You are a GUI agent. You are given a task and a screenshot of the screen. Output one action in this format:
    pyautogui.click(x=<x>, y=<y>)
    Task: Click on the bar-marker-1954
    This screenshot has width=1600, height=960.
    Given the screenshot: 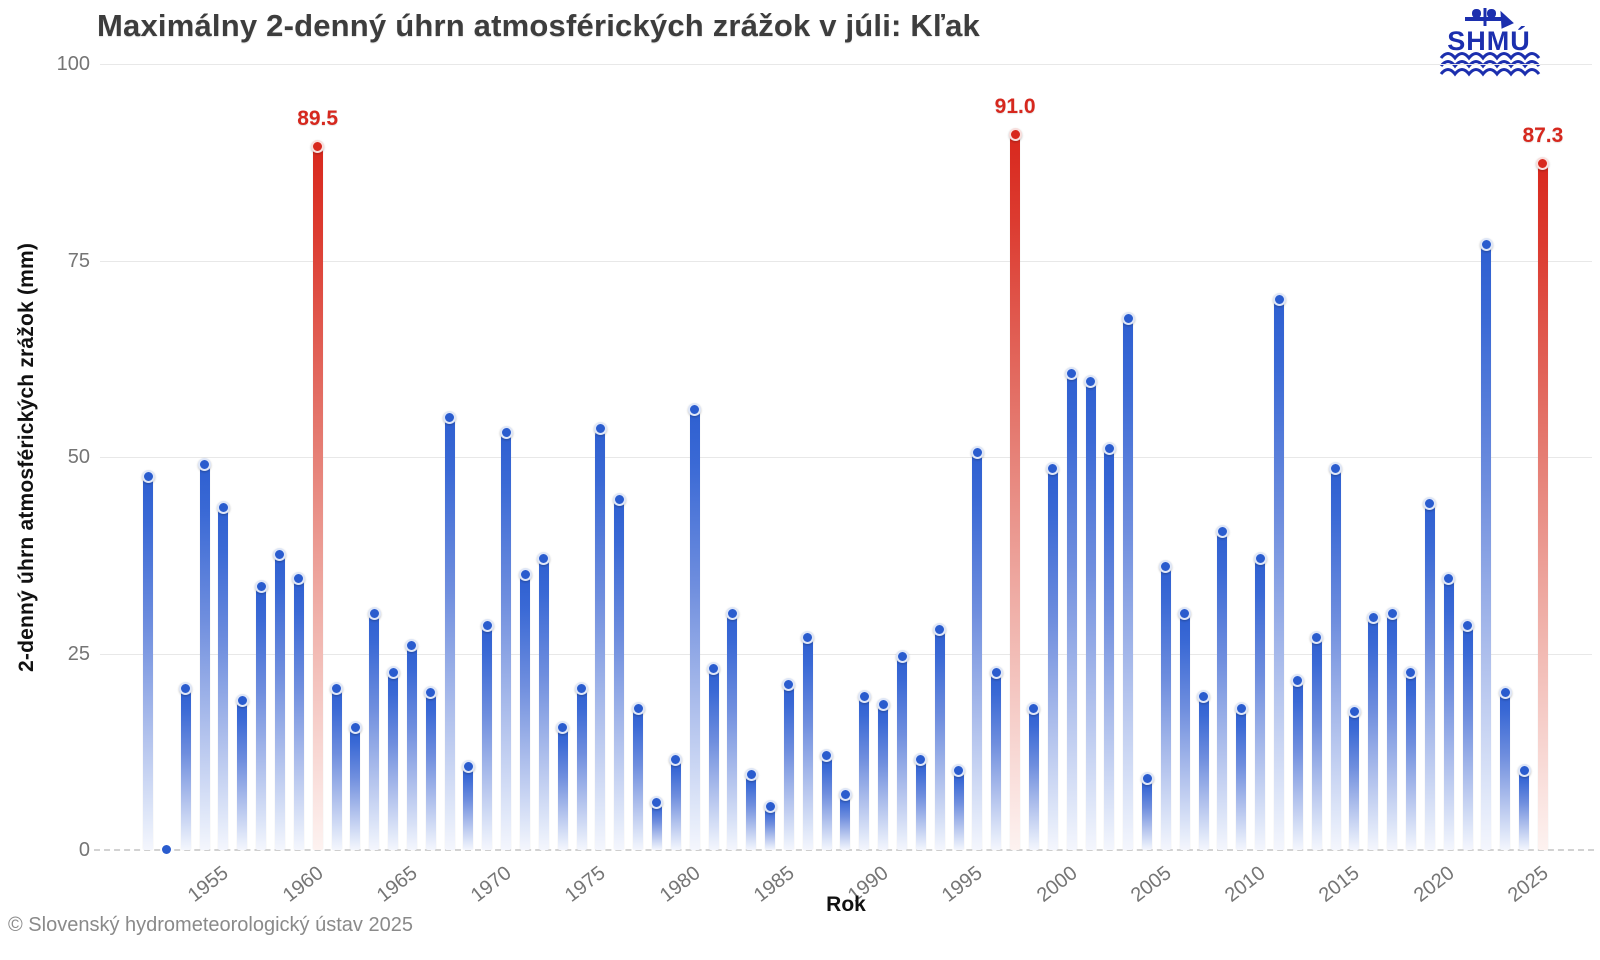 What is the action you would take?
    pyautogui.click(x=205, y=464)
    